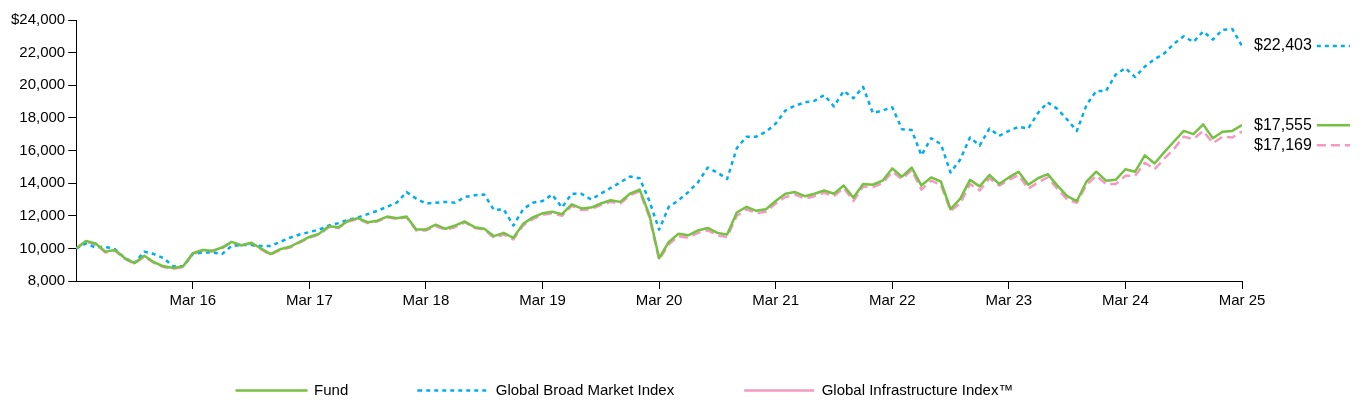  I want to click on x-tick-label: Mar 25, so click(1242, 300).